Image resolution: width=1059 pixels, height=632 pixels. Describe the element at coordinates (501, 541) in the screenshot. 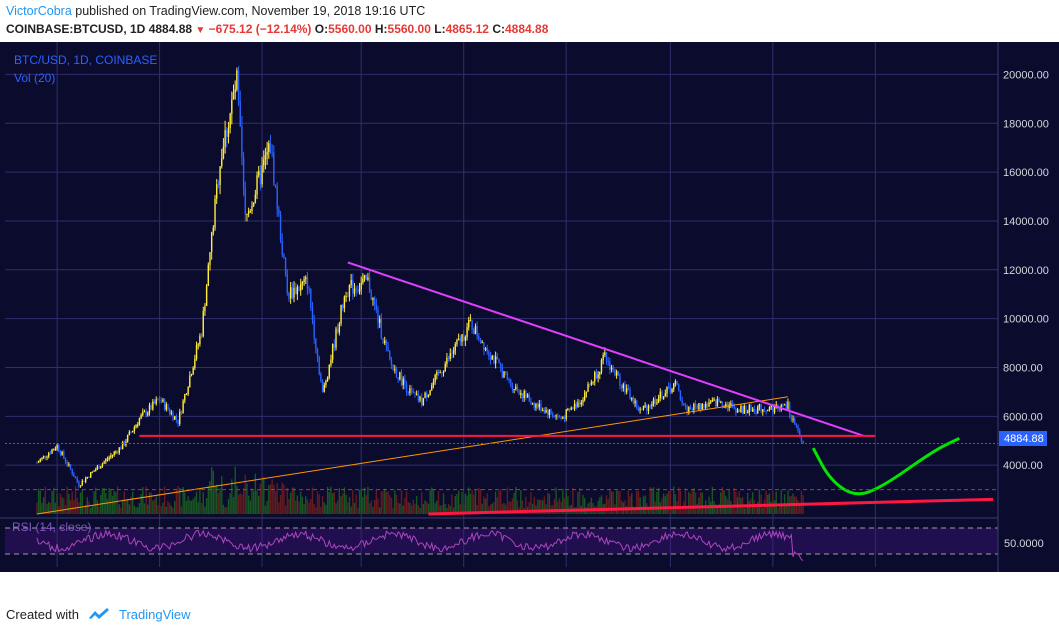

I see `rsi-band` at that location.